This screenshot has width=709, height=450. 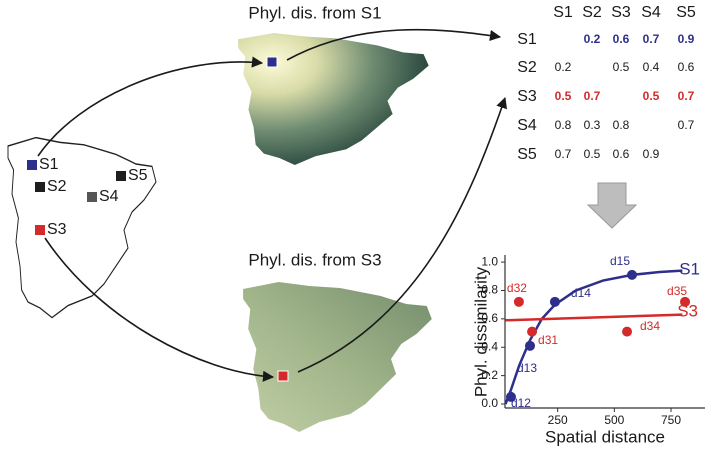 What do you see at coordinates (651, 67) in the screenshot?
I see `matrix-cell: 0.4` at bounding box center [651, 67].